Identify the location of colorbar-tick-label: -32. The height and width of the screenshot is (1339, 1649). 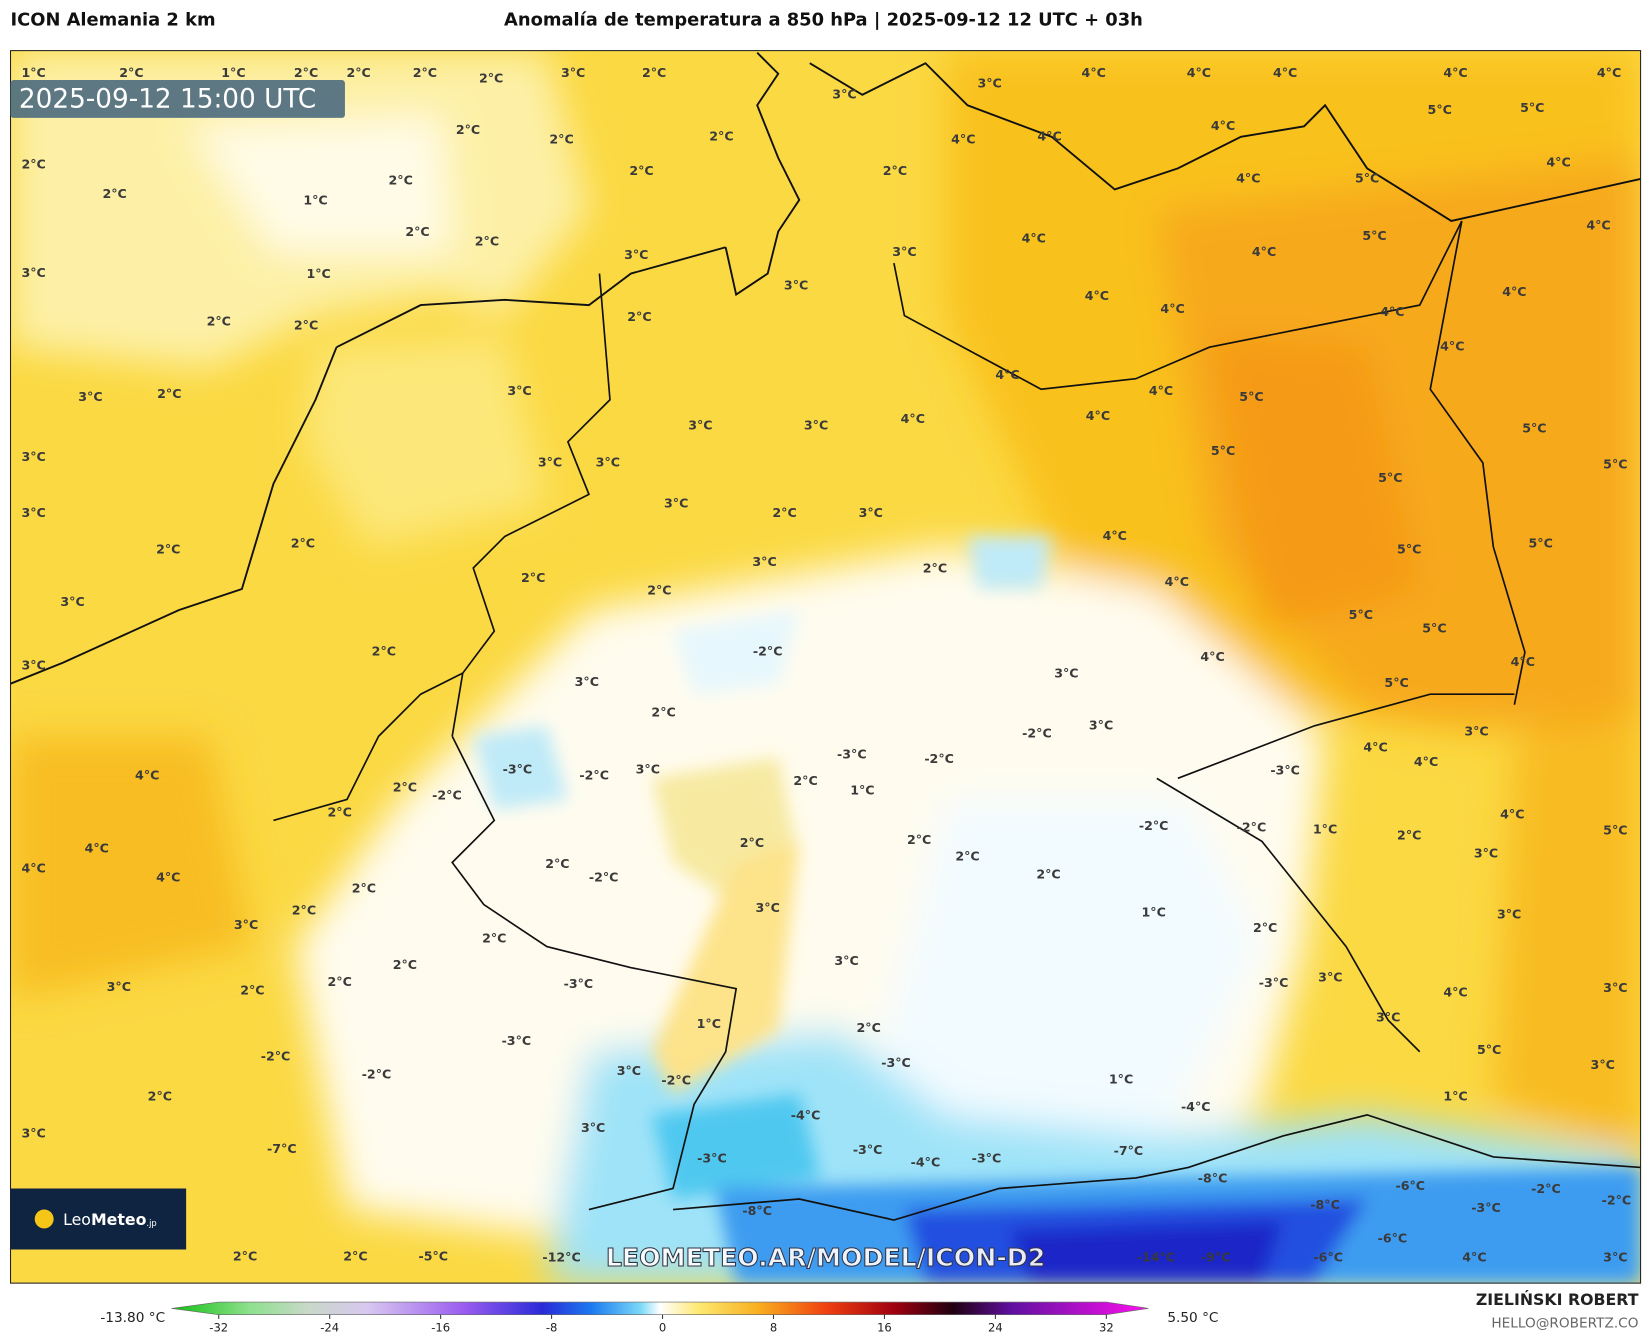
(218, 1328).